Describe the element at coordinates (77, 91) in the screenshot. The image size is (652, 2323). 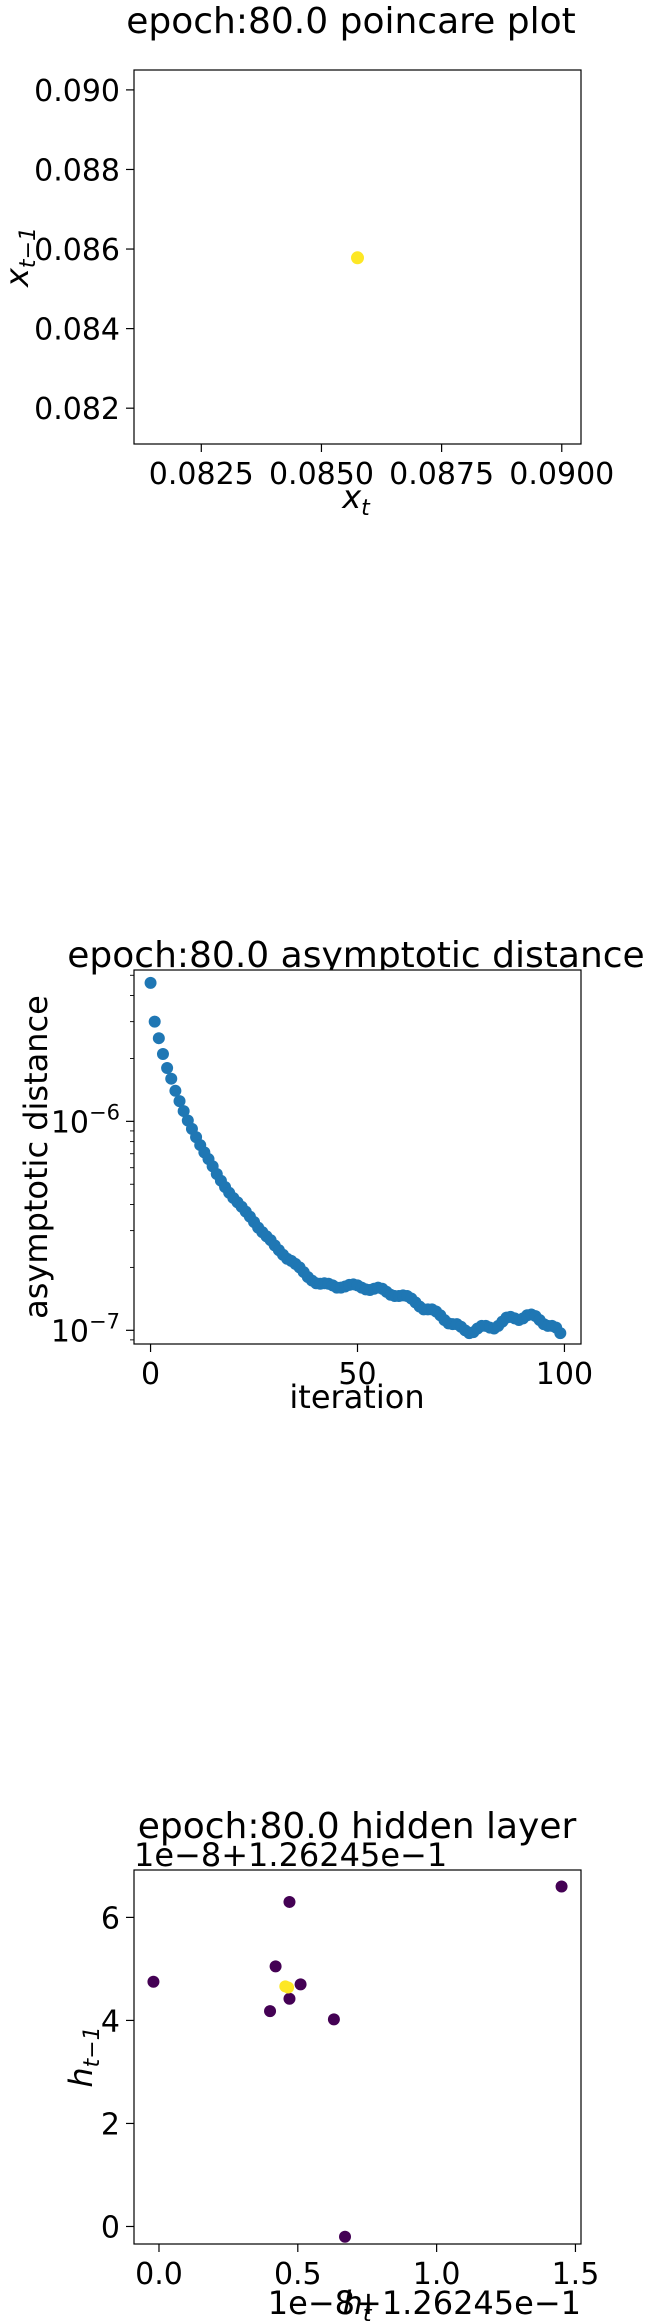
I see `poincare-y-tick-label: 0.090` at that location.